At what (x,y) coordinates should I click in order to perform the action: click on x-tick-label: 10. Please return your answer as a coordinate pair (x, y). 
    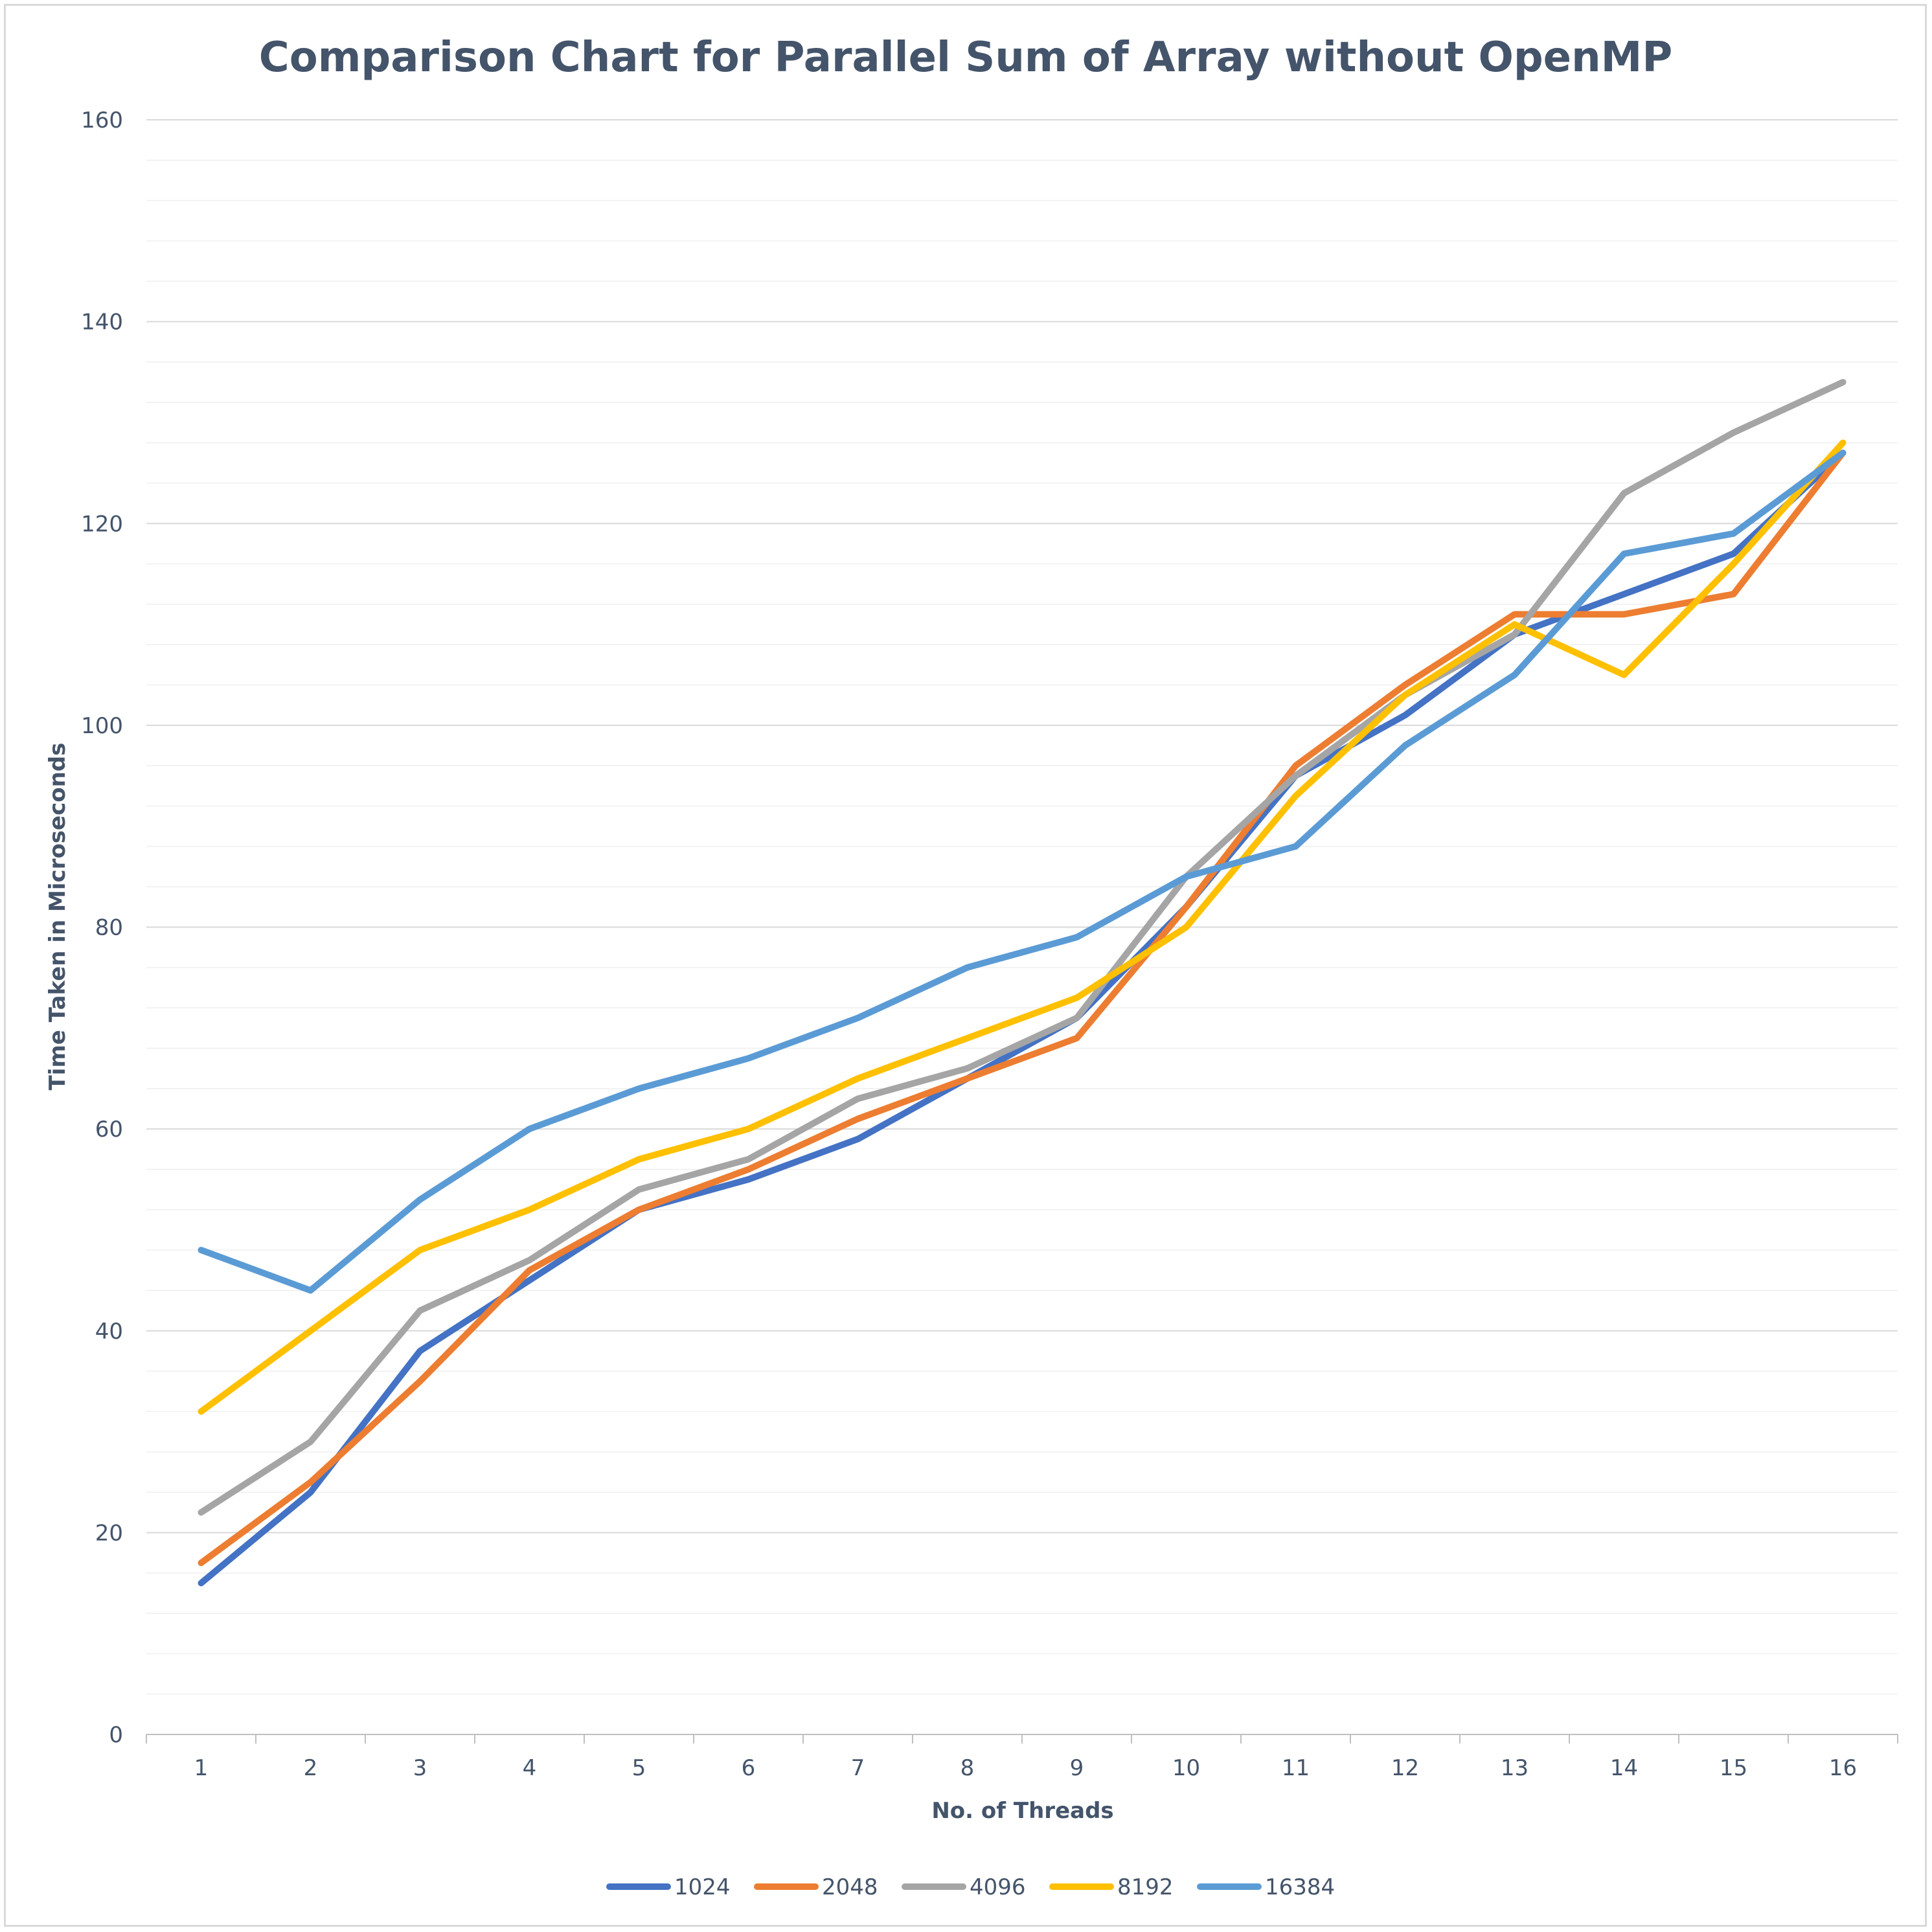
    Looking at the image, I should click on (1186, 1768).